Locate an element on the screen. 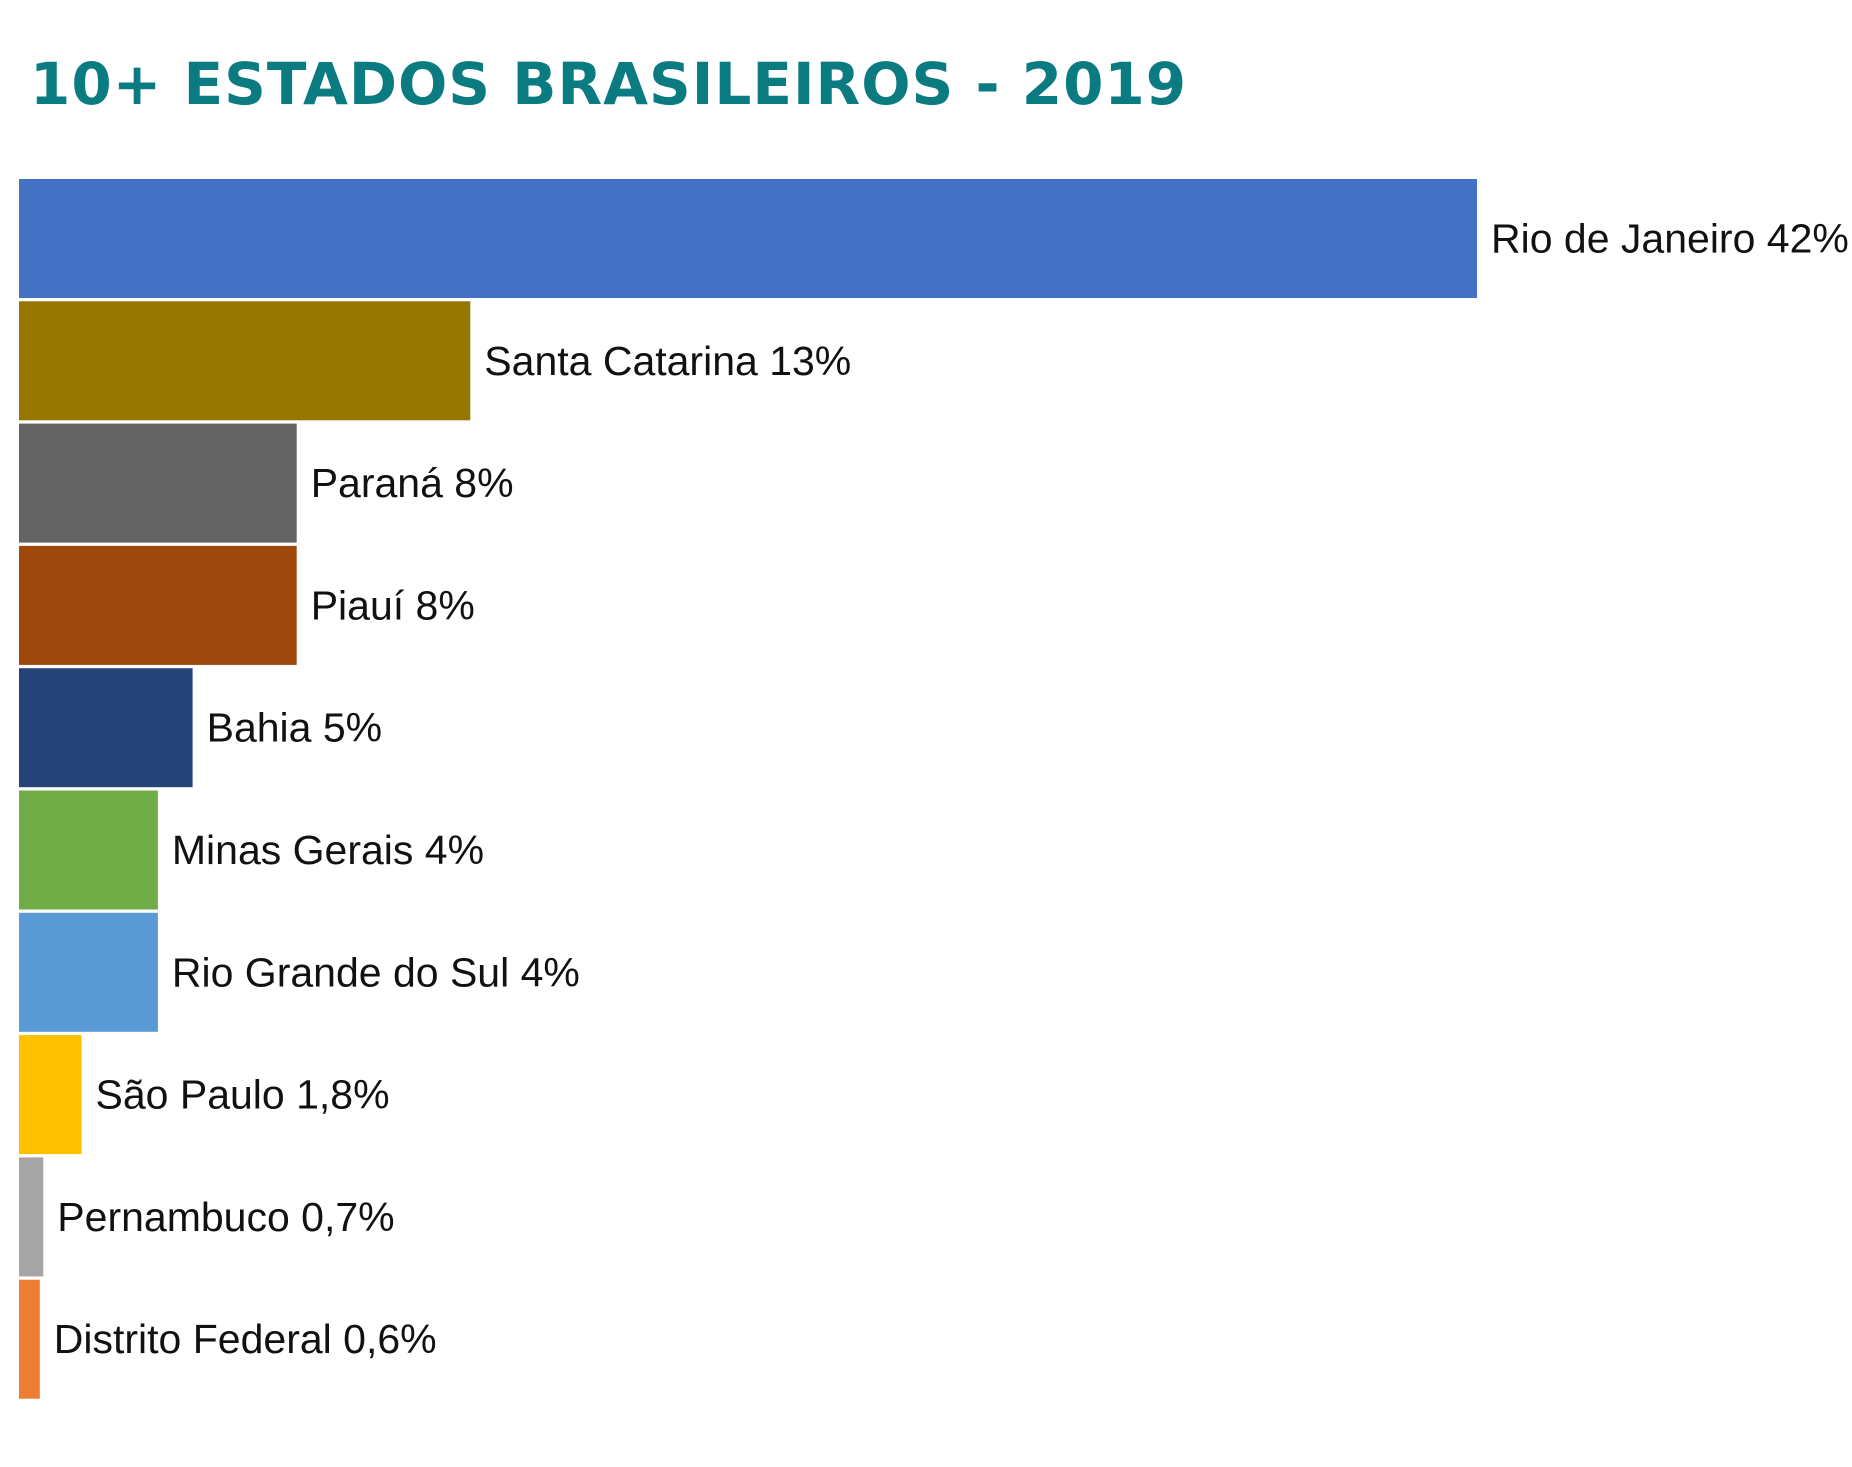 This screenshot has height=1467, width=1852. chart-title: 10+ ESTADOS BRASILEIROS - 2019 is located at coordinates (609, 84).